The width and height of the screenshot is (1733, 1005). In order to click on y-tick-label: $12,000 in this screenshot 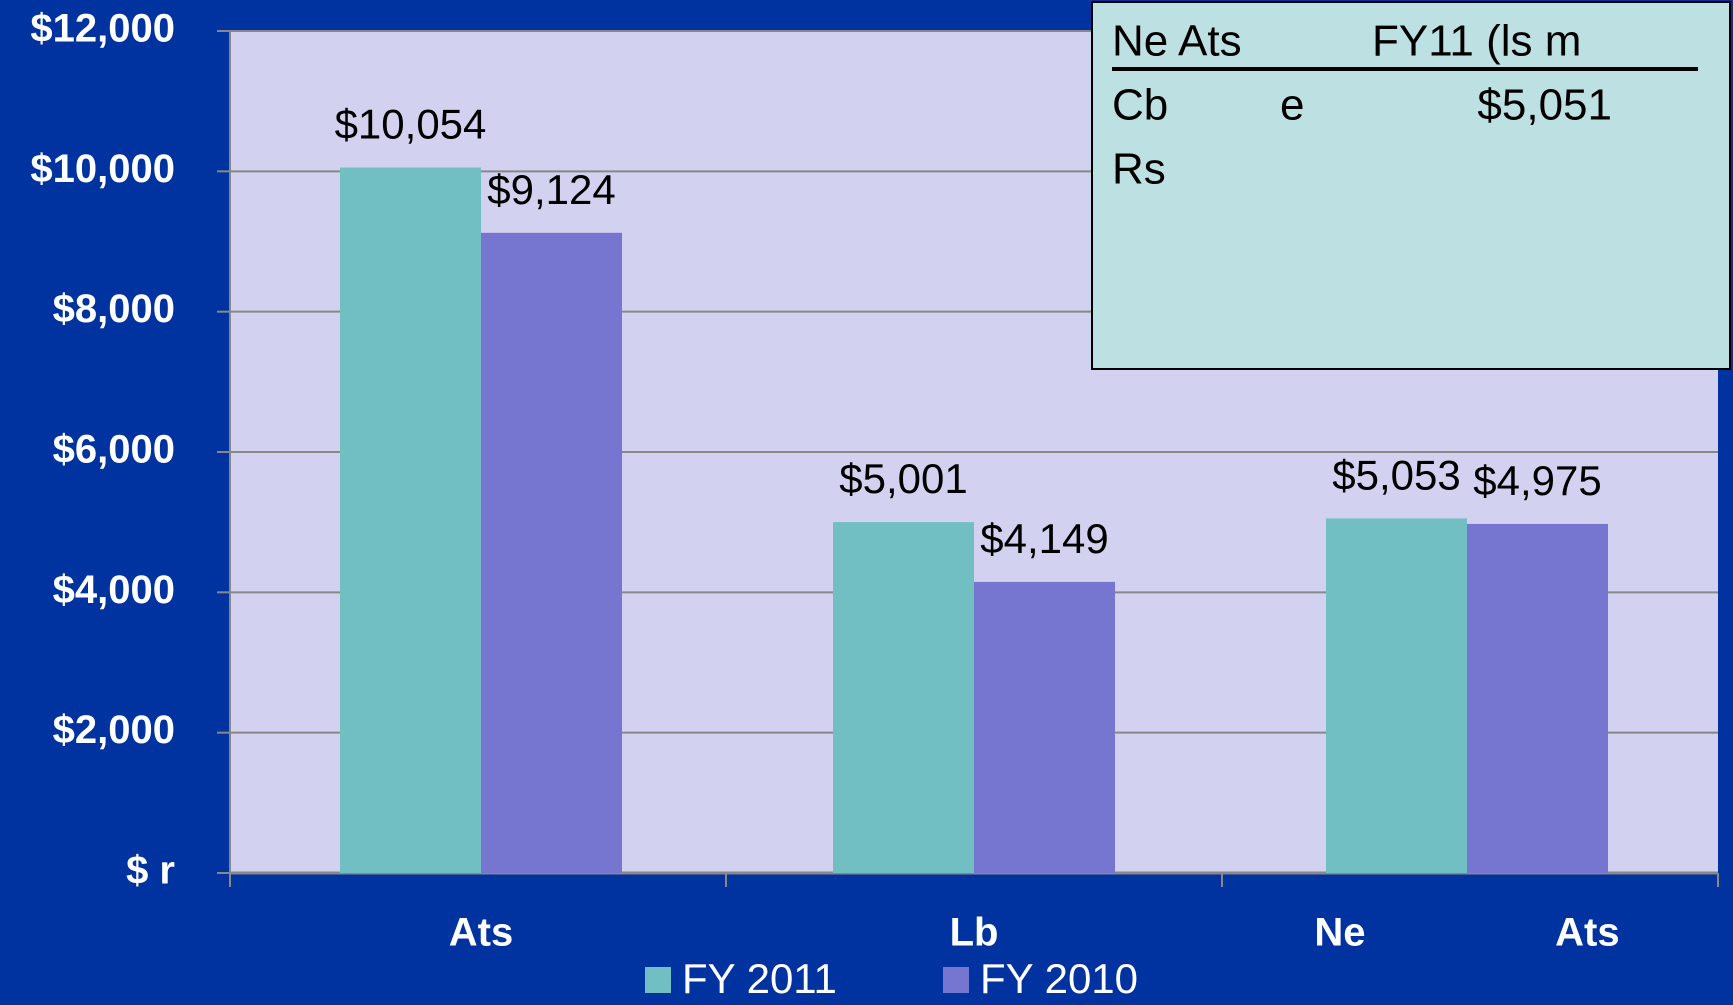, I will do `click(102, 29)`.